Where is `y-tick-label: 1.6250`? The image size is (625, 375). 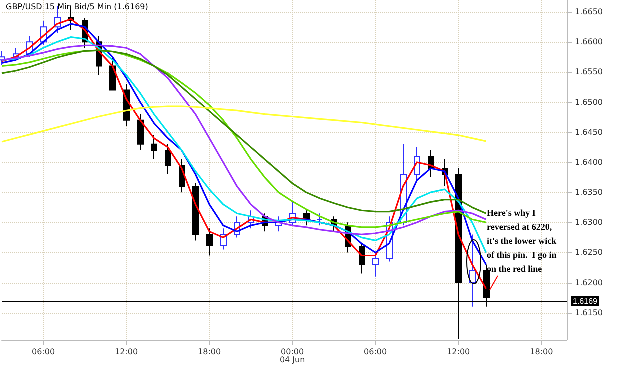 y-tick-label: 1.6250 is located at coordinates (589, 253).